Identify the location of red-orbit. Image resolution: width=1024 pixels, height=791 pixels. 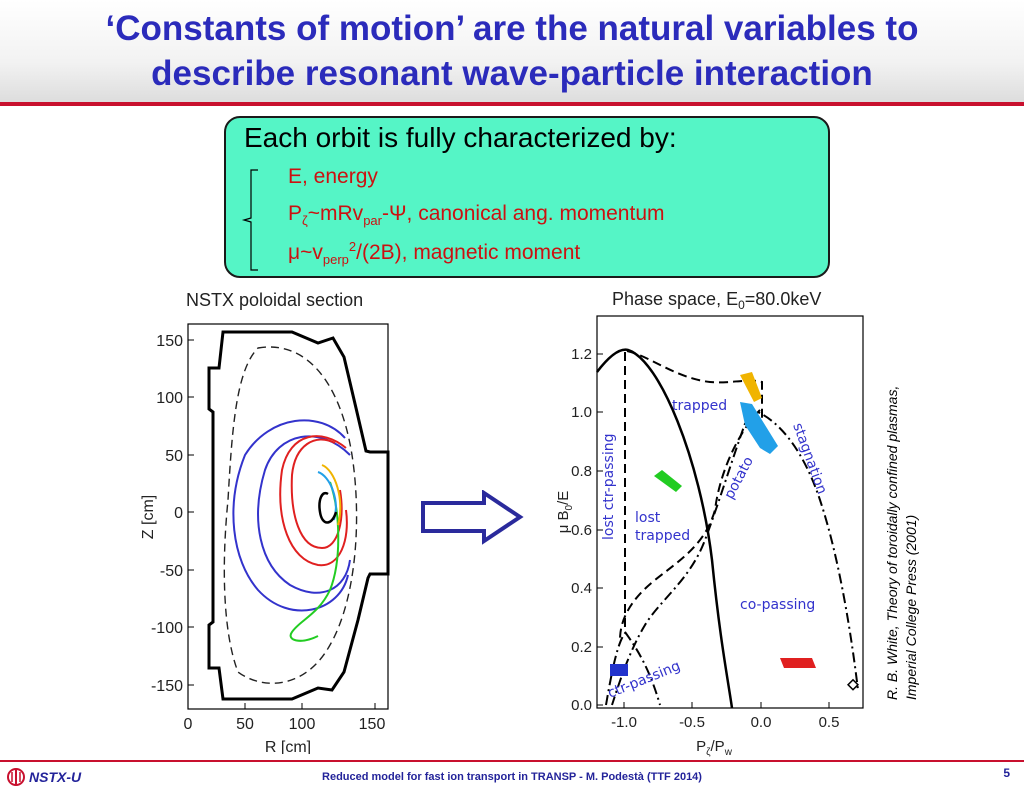
(313, 501).